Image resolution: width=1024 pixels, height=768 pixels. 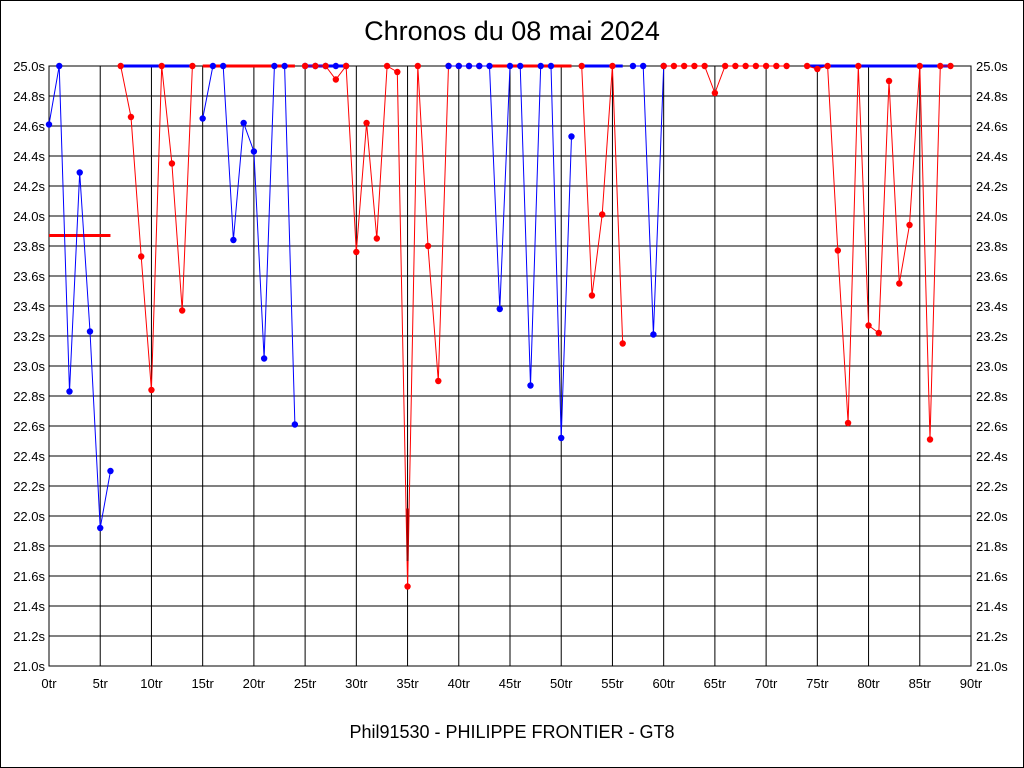 What do you see at coordinates (992, 546) in the screenshot?
I see `y-tick-label-right: 21.8s` at bounding box center [992, 546].